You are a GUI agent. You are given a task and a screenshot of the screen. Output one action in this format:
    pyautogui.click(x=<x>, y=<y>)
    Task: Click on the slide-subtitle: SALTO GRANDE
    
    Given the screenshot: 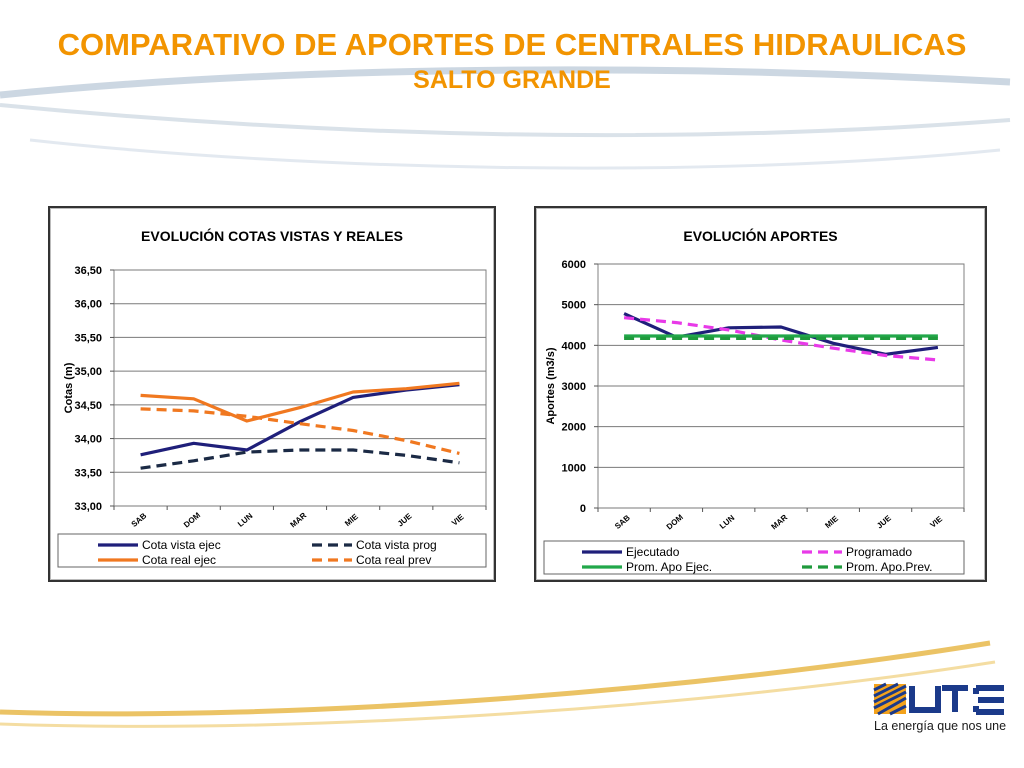 What is the action you would take?
    pyautogui.click(x=512, y=80)
    